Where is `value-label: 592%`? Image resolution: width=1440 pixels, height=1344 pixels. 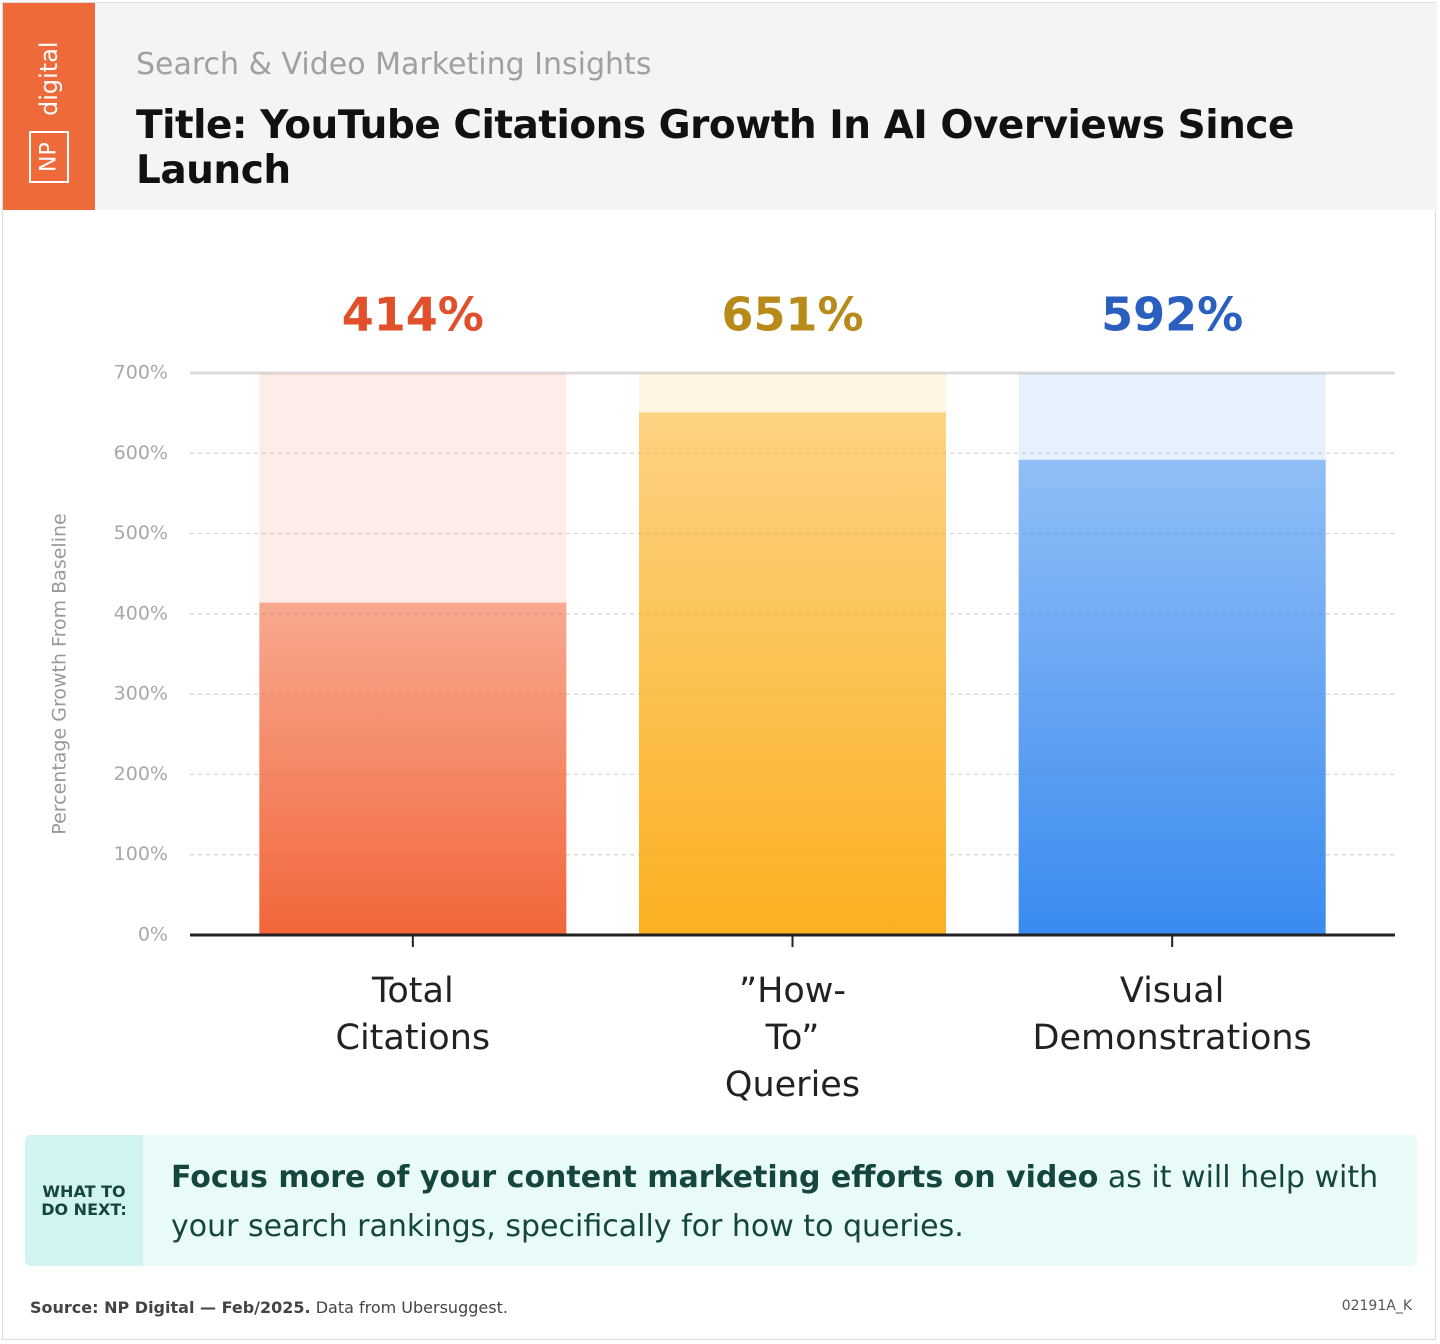
value-label: 592% is located at coordinates (1172, 315).